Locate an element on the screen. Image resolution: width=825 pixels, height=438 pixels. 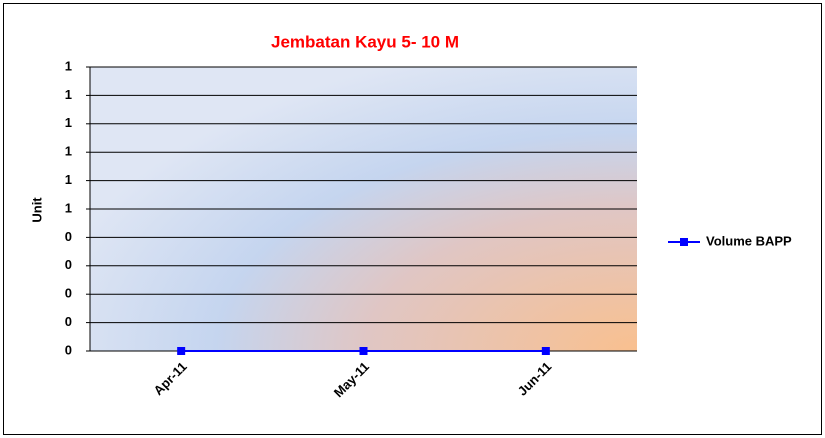
chart-title: Jembatan Kayu 5- 10 M is located at coordinates (365, 41).